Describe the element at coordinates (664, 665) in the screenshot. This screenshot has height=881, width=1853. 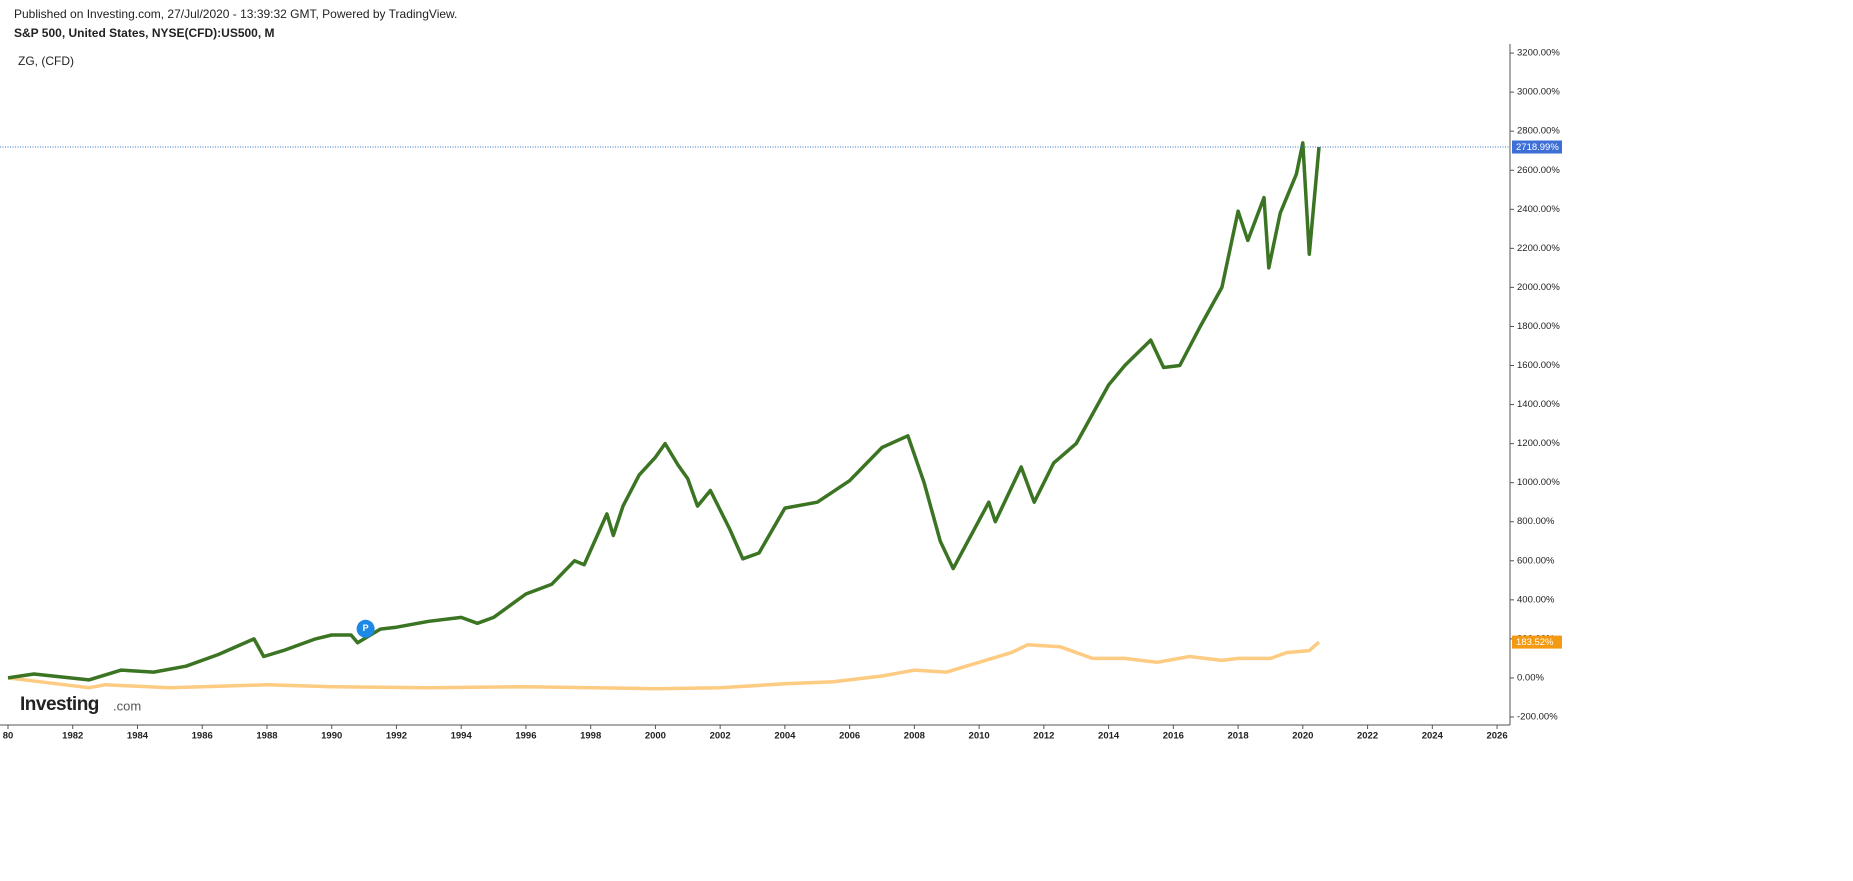
I see `series-line` at that location.